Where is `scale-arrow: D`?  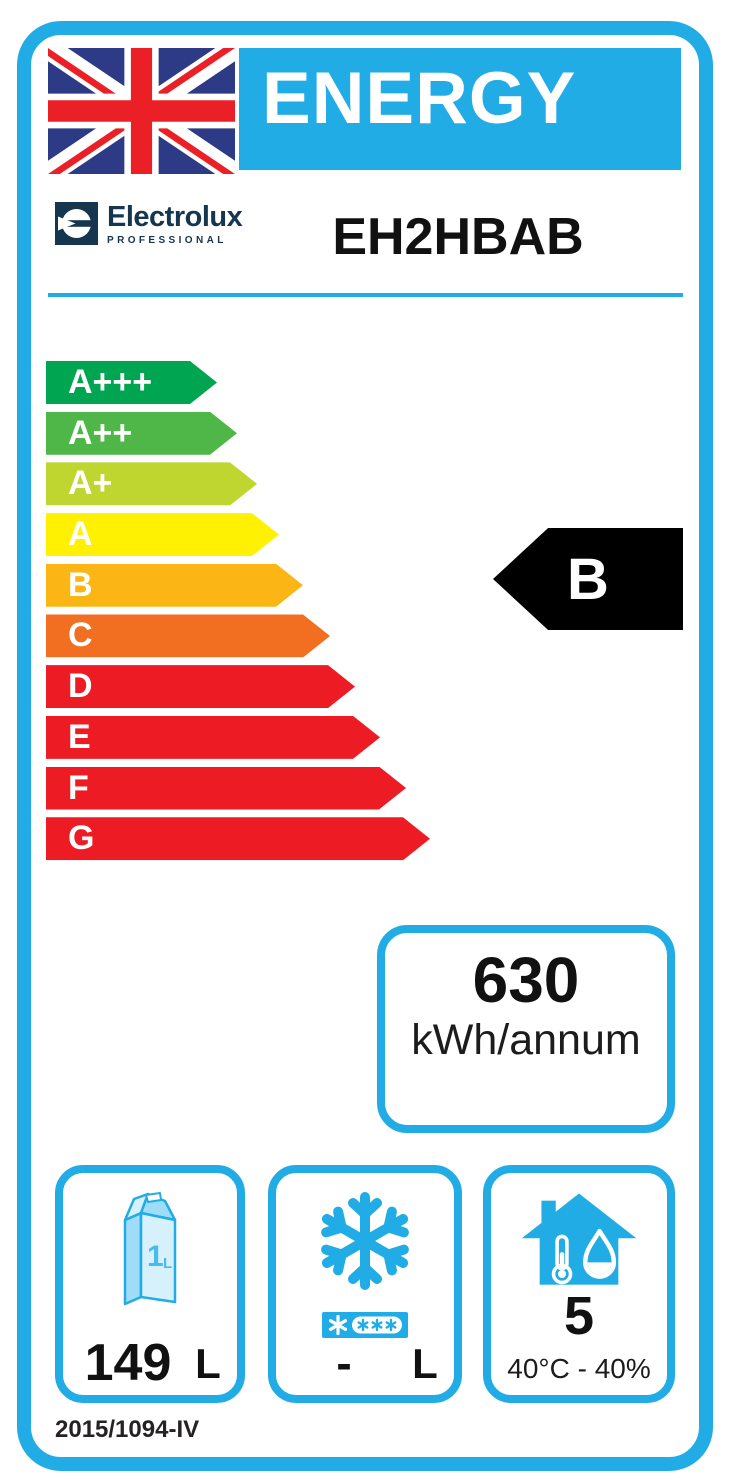
scale-arrow: D is located at coordinates (200, 686).